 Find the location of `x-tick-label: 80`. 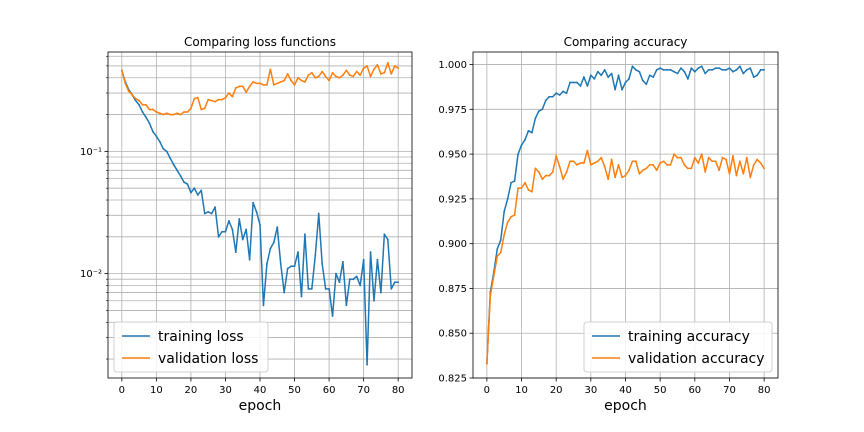

x-tick-label: 80 is located at coordinates (398, 390).